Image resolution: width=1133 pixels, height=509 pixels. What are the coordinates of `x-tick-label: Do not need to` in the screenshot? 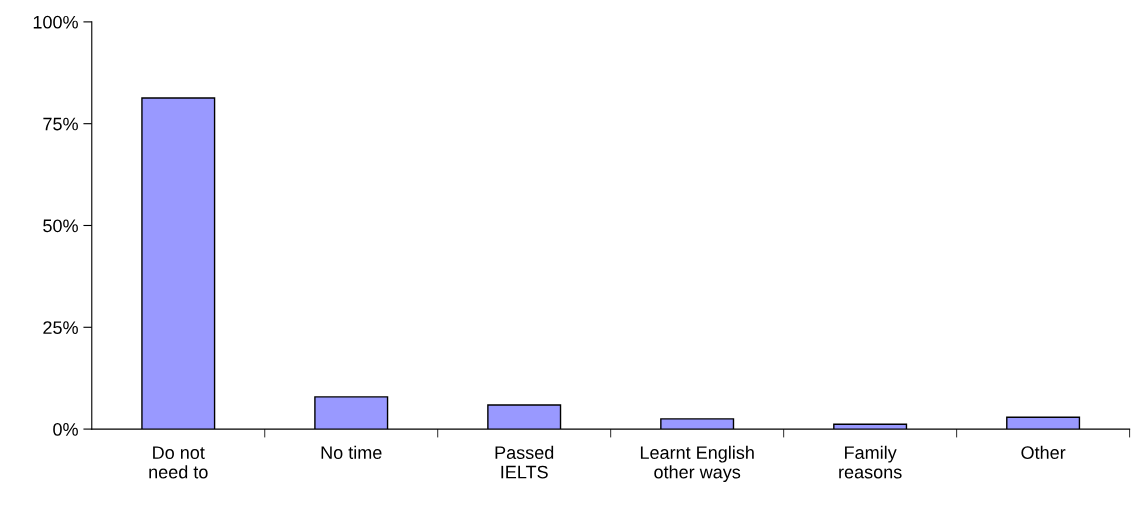 It's located at (178, 462).